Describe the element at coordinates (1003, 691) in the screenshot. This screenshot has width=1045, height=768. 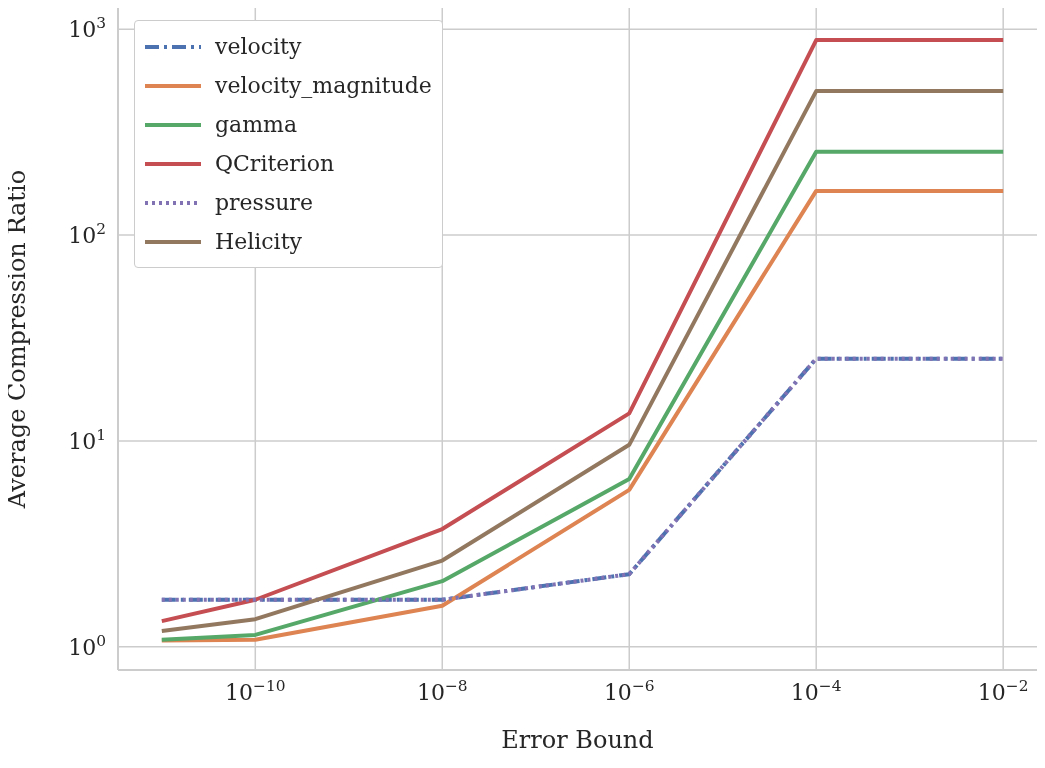
I see `x-tick-label: 10$^{−2}$` at that location.